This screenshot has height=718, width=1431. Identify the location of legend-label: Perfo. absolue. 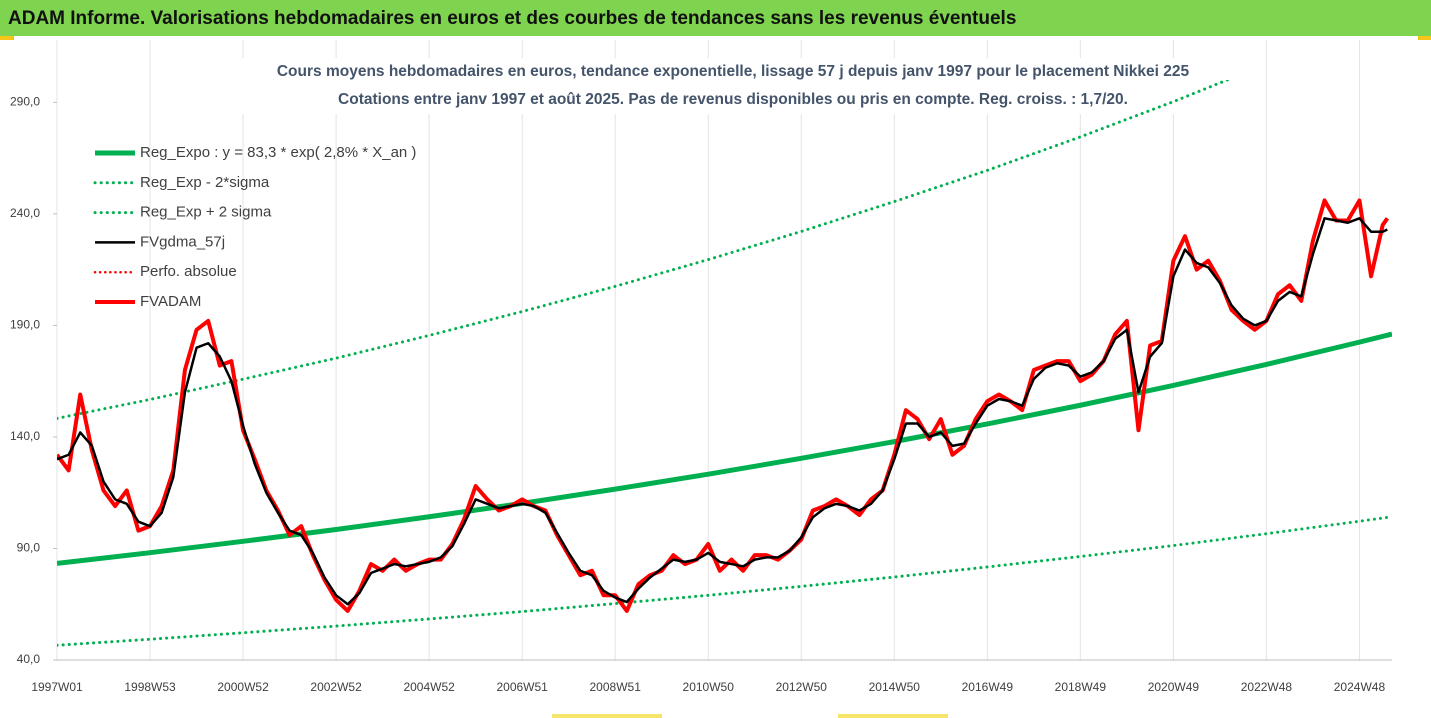
(188, 271).